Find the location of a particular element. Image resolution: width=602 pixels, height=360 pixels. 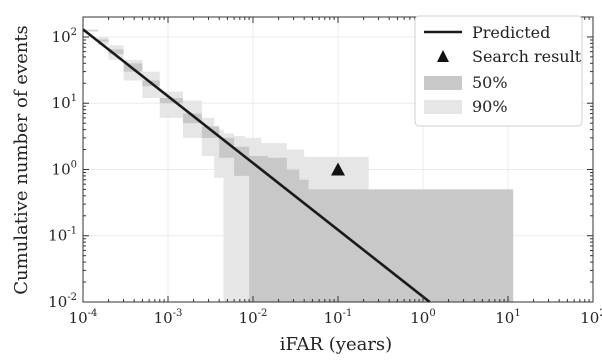

legend-label-search-result: Search result is located at coordinates (527, 56).